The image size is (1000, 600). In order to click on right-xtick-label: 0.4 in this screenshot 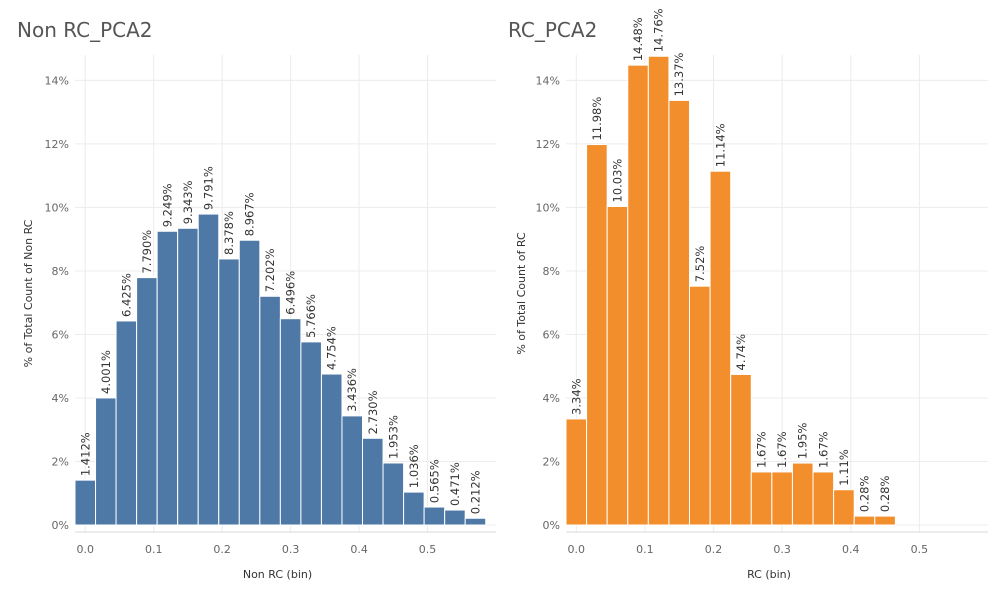, I will do `click(851, 549)`.